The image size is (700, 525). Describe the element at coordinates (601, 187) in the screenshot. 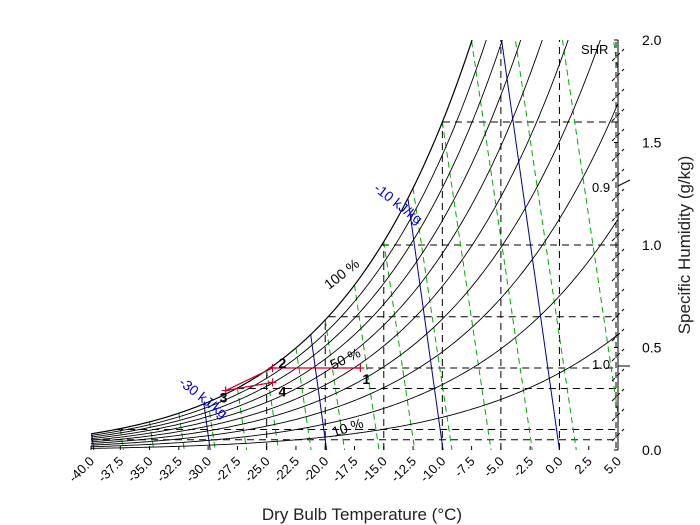

I see `shr-label-0-9: 0.9` at that location.